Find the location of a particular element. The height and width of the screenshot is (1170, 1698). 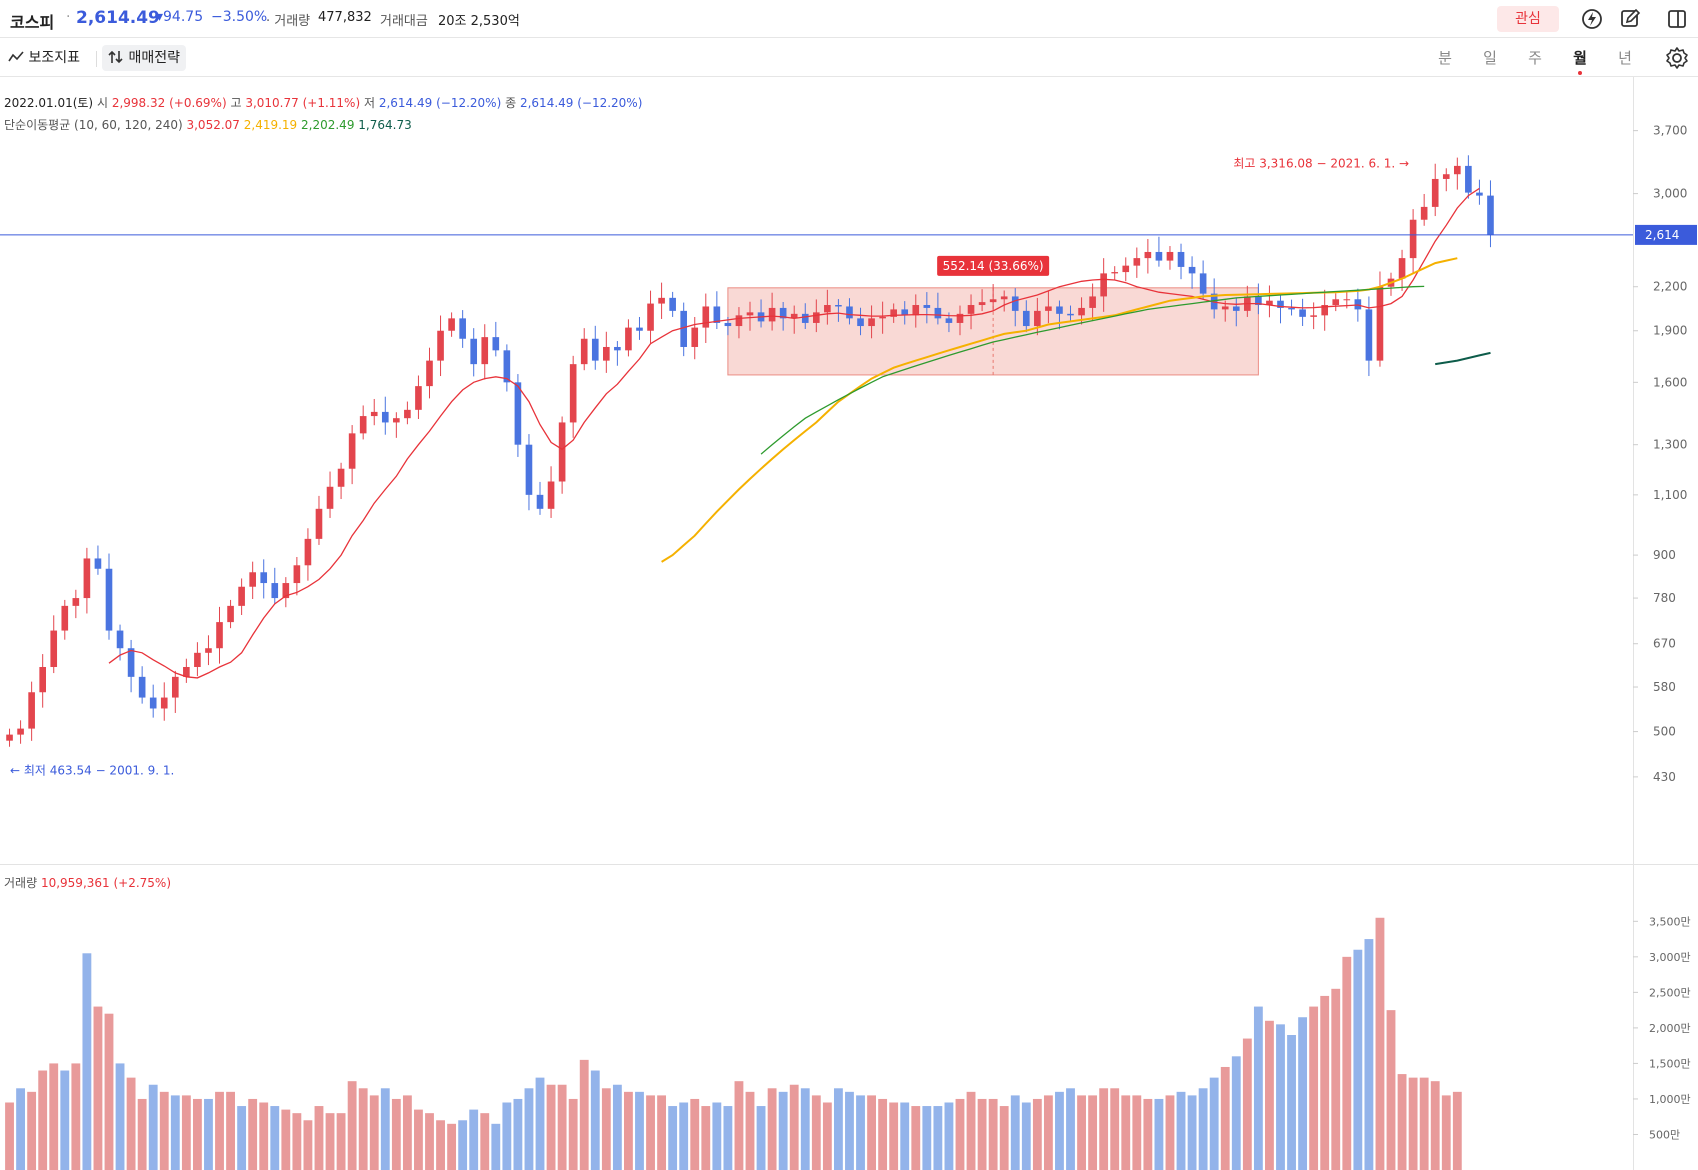

ohlc-high-label: 고 is located at coordinates (236, 103).